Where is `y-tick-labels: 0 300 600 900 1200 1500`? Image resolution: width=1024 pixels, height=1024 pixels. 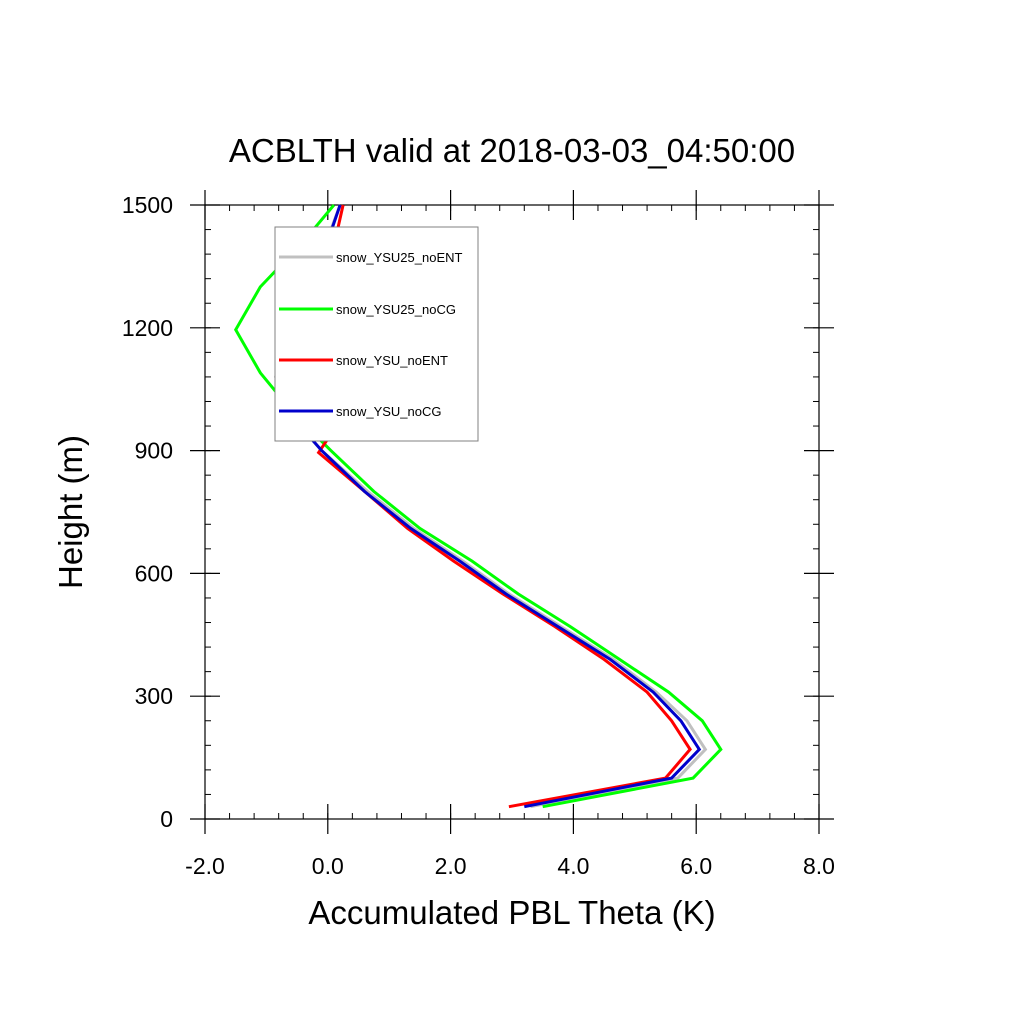
y-tick-labels: 0 300 600 900 1200 1500 is located at coordinates (147, 512).